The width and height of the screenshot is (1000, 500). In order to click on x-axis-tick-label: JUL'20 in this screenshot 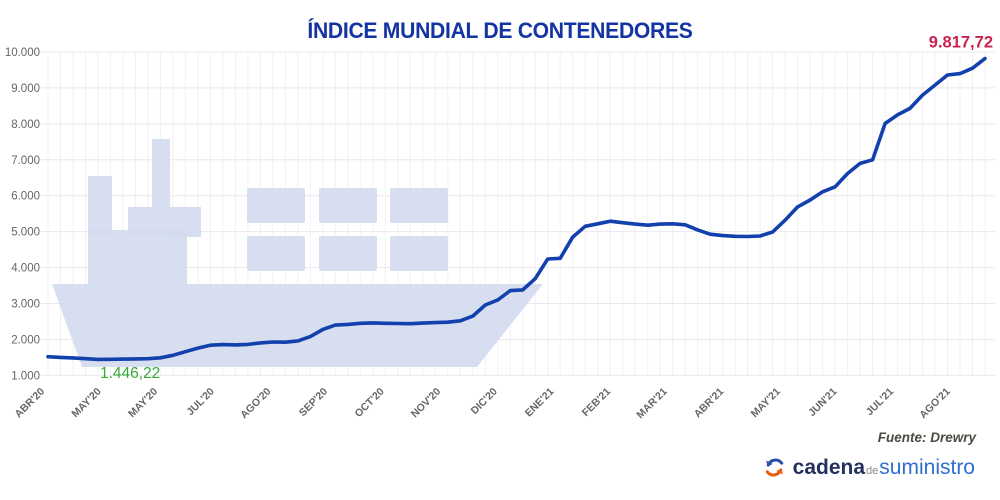, I will do `click(200, 402)`.